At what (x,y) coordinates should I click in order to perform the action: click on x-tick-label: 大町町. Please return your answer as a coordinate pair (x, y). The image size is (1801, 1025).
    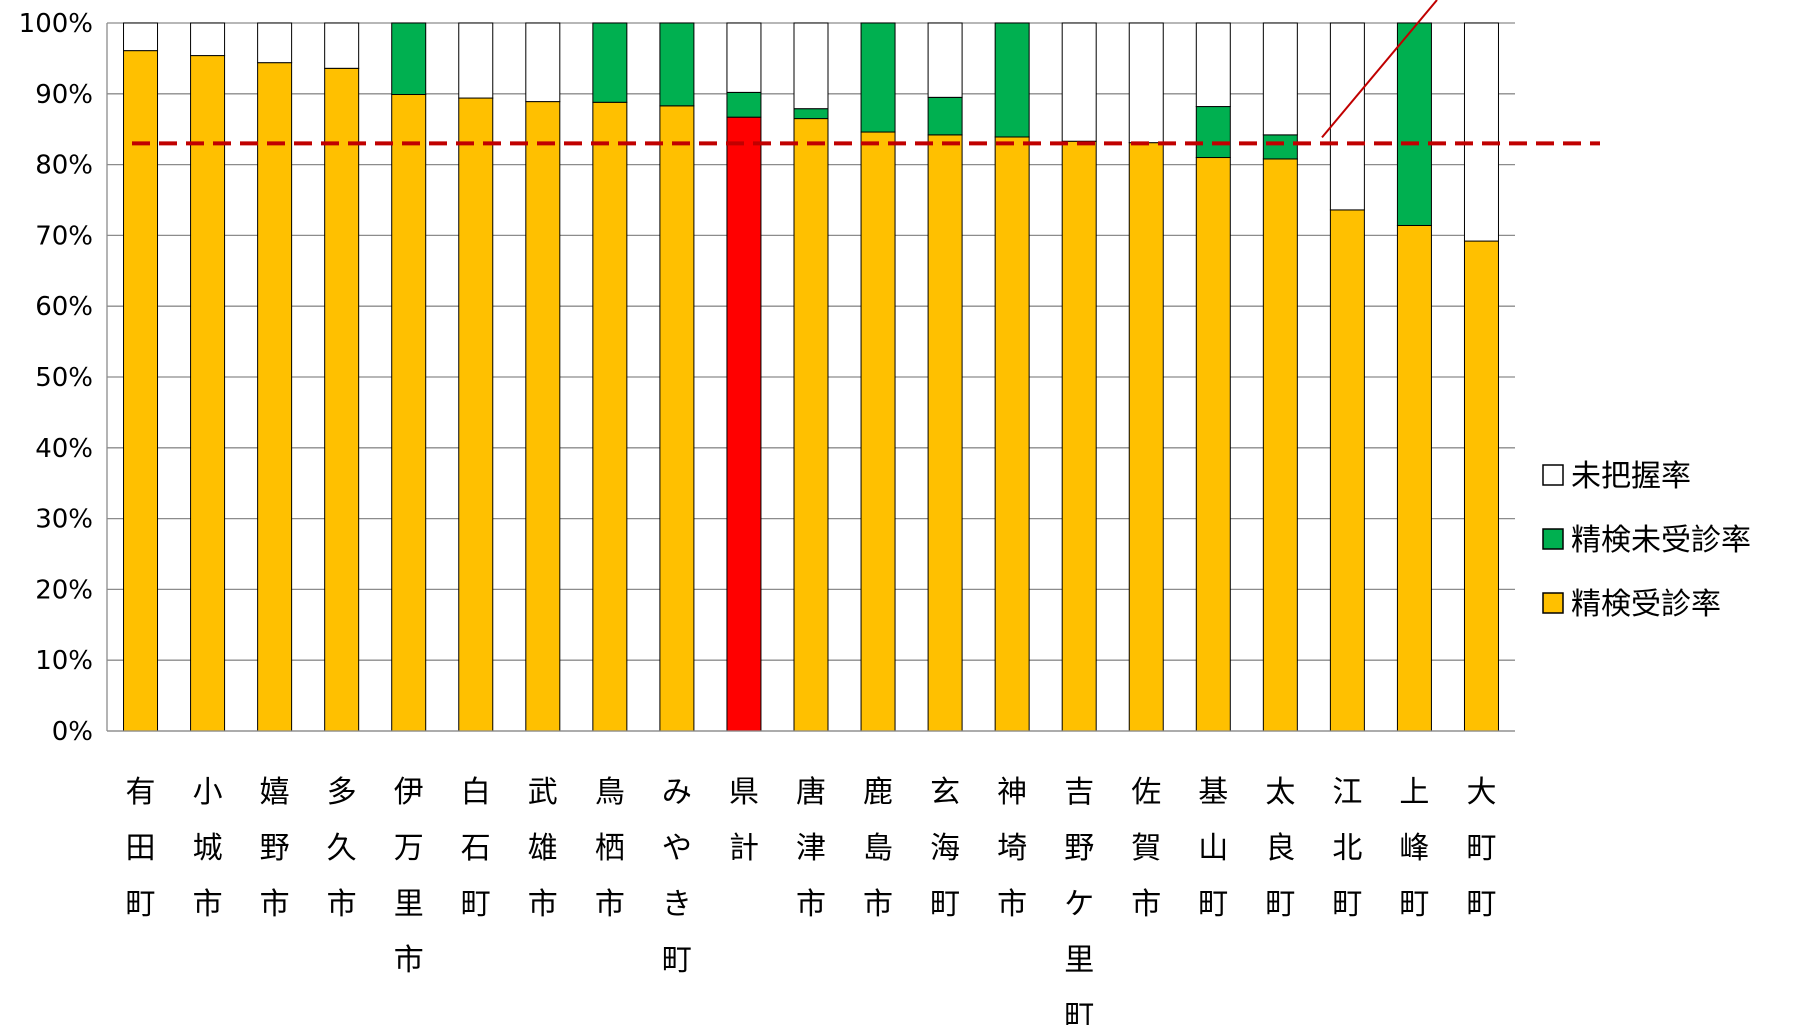
    Looking at the image, I should click on (1481, 848).